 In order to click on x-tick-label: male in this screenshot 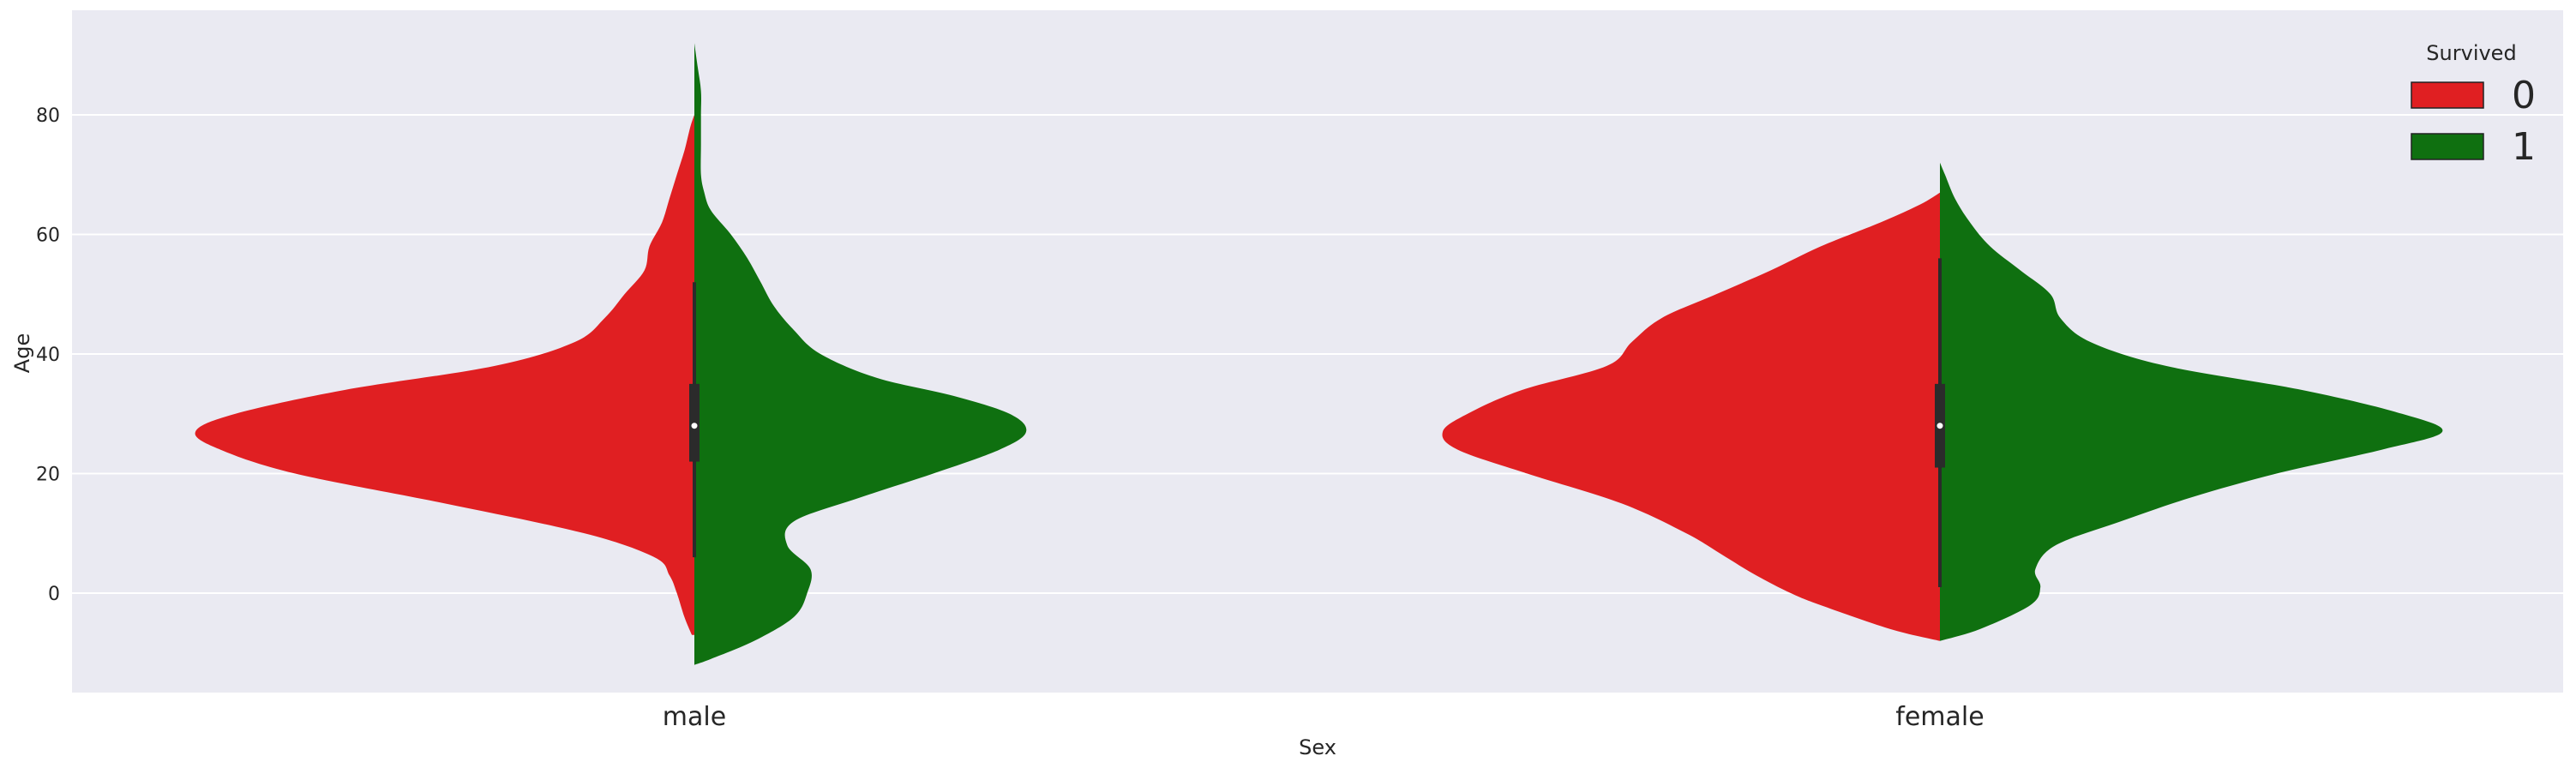, I will do `click(694, 717)`.